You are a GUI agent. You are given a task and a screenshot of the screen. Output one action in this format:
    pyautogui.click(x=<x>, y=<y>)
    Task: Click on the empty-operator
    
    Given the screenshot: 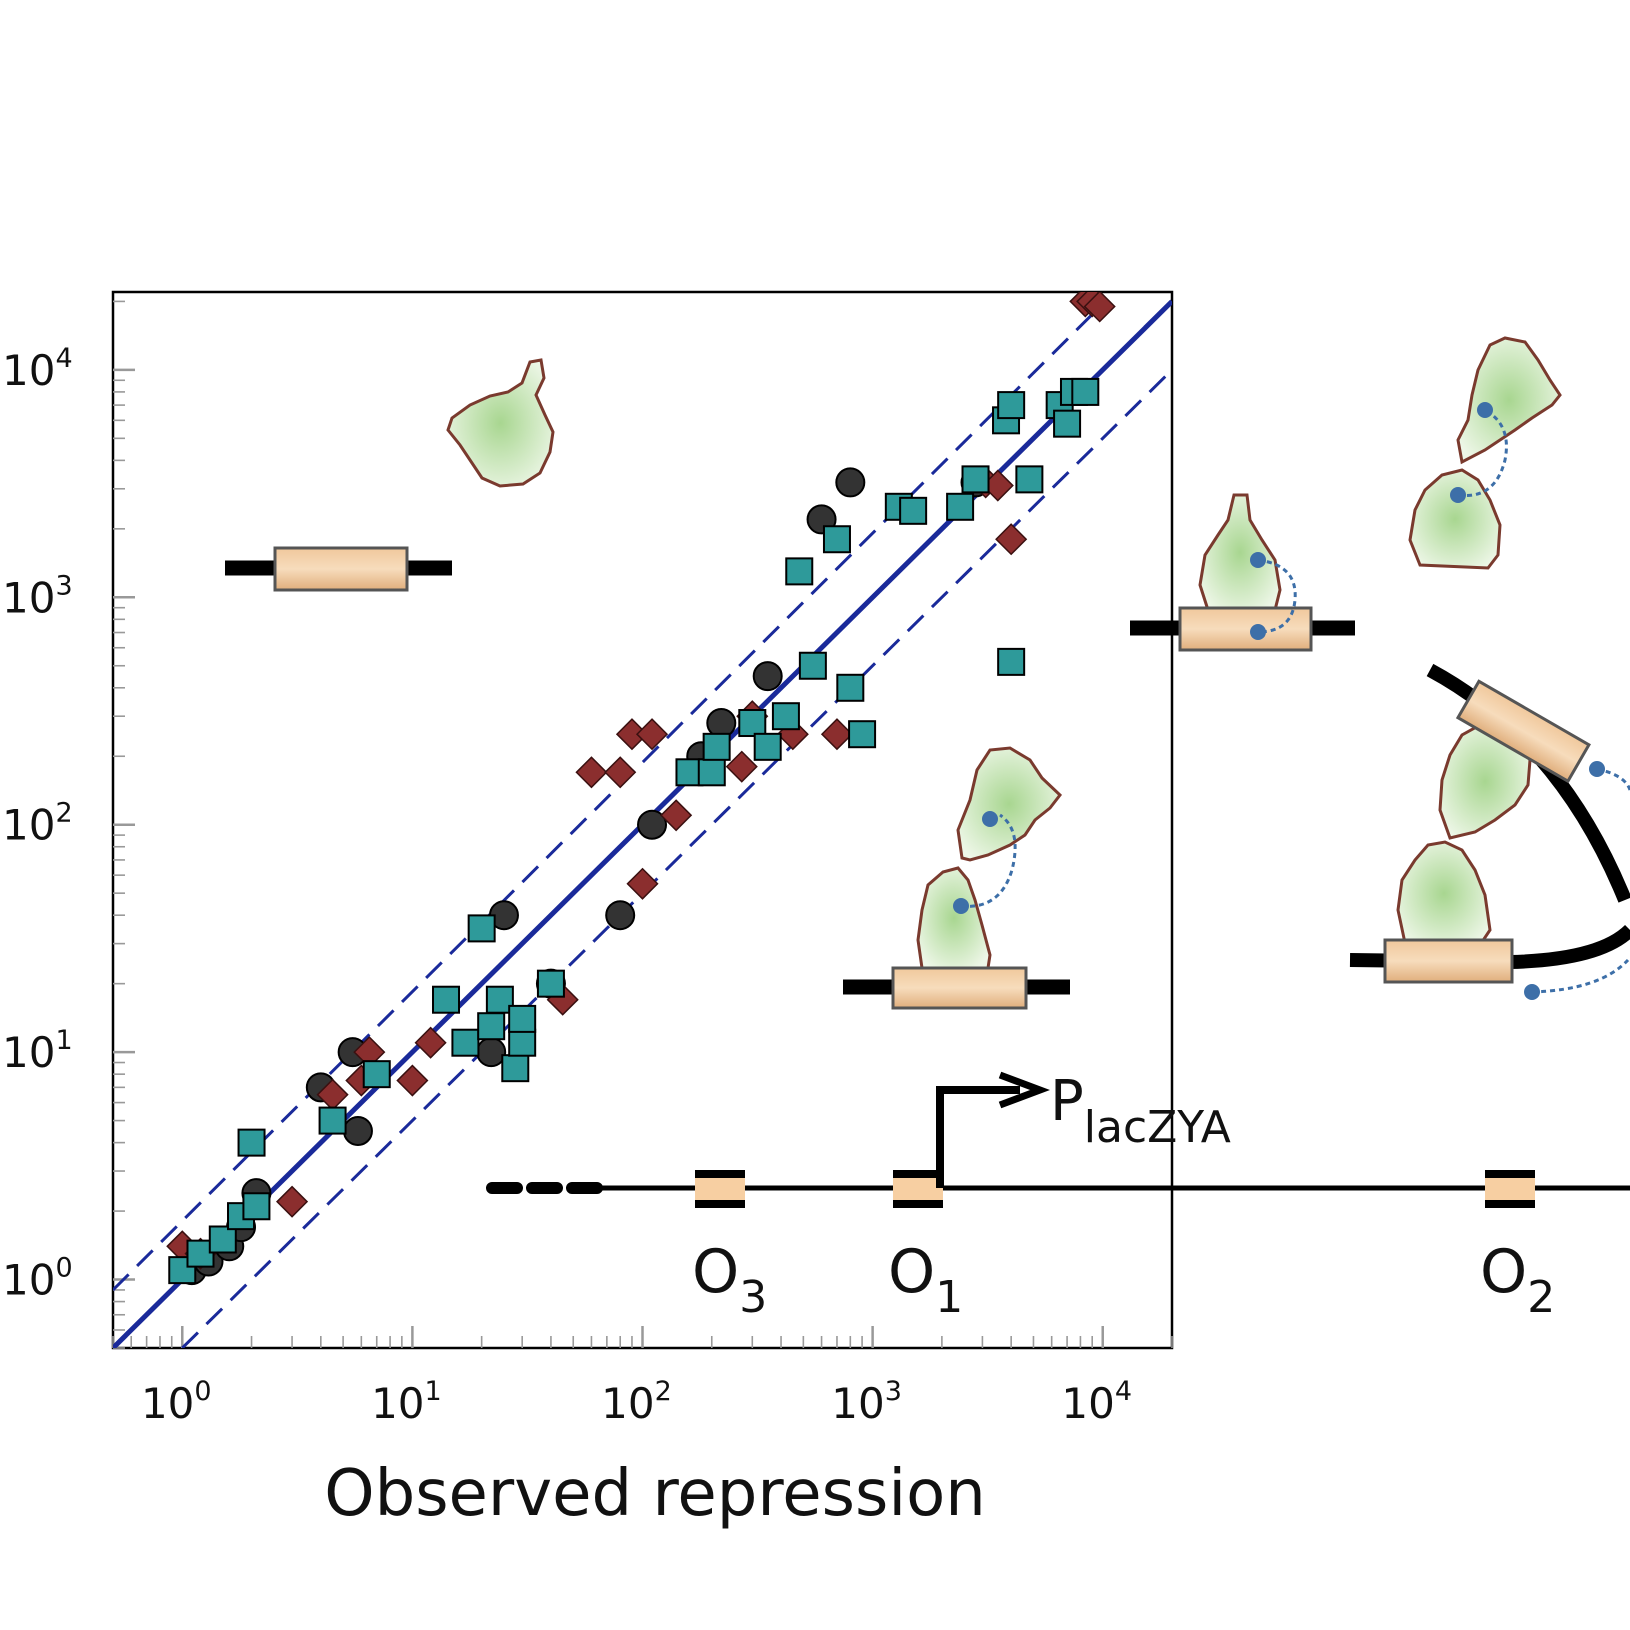 What is the action you would take?
    pyautogui.click(x=338, y=569)
    